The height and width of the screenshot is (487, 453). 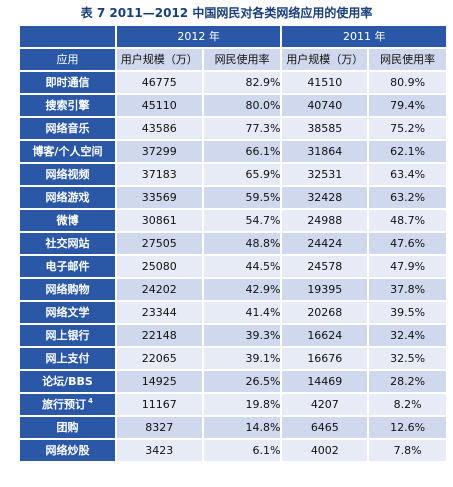 I want to click on app-name: 网络炒股, so click(x=67, y=450).